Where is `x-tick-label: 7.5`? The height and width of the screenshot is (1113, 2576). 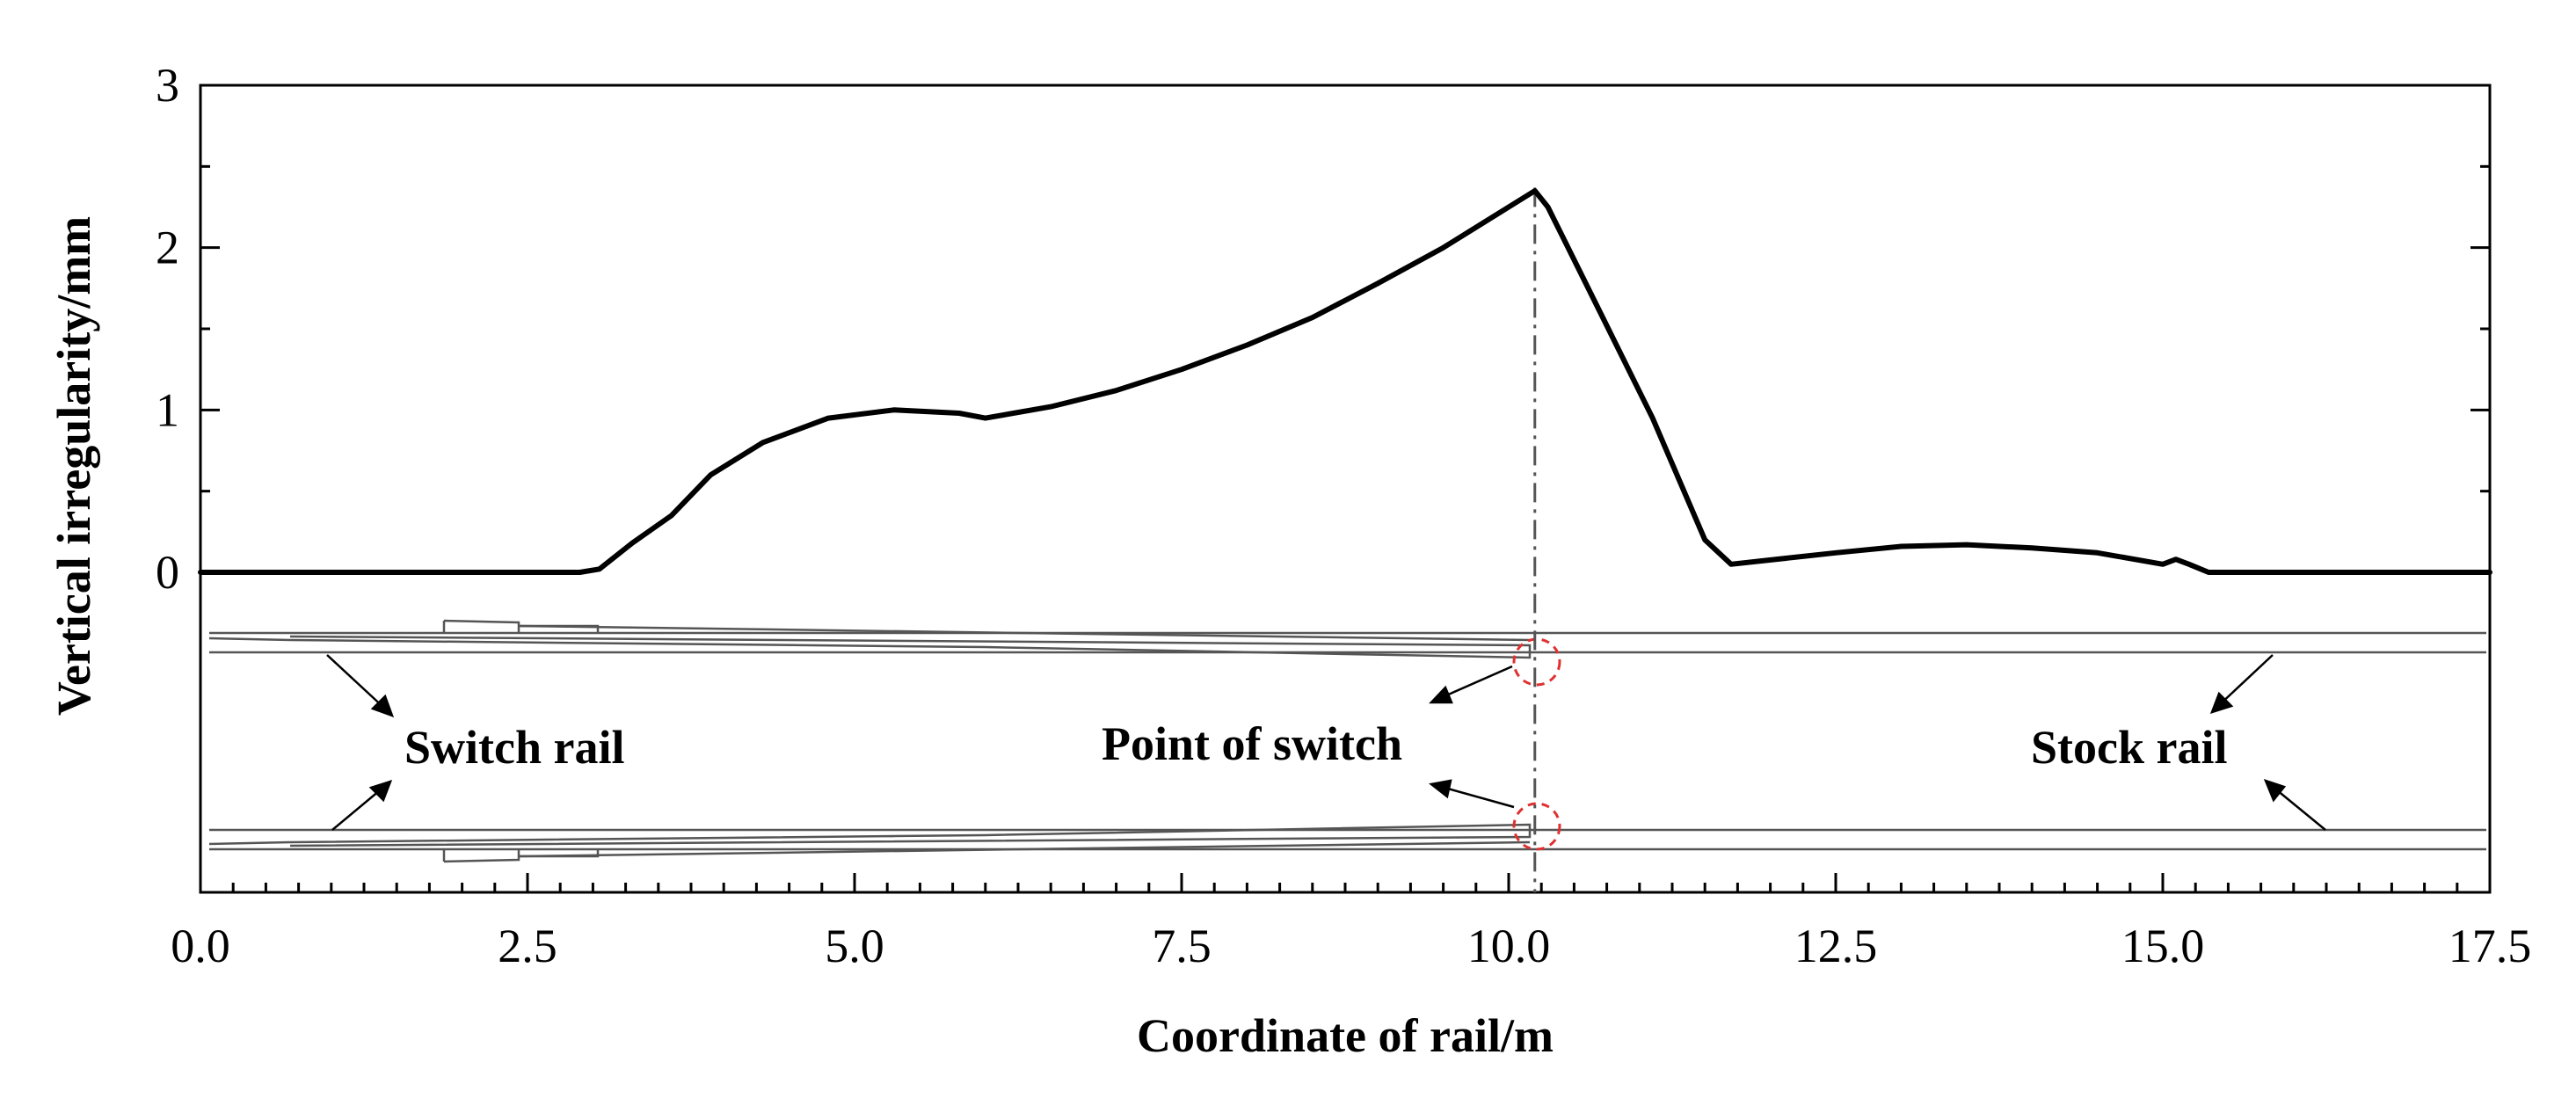
x-tick-label: 7.5 is located at coordinates (1182, 946).